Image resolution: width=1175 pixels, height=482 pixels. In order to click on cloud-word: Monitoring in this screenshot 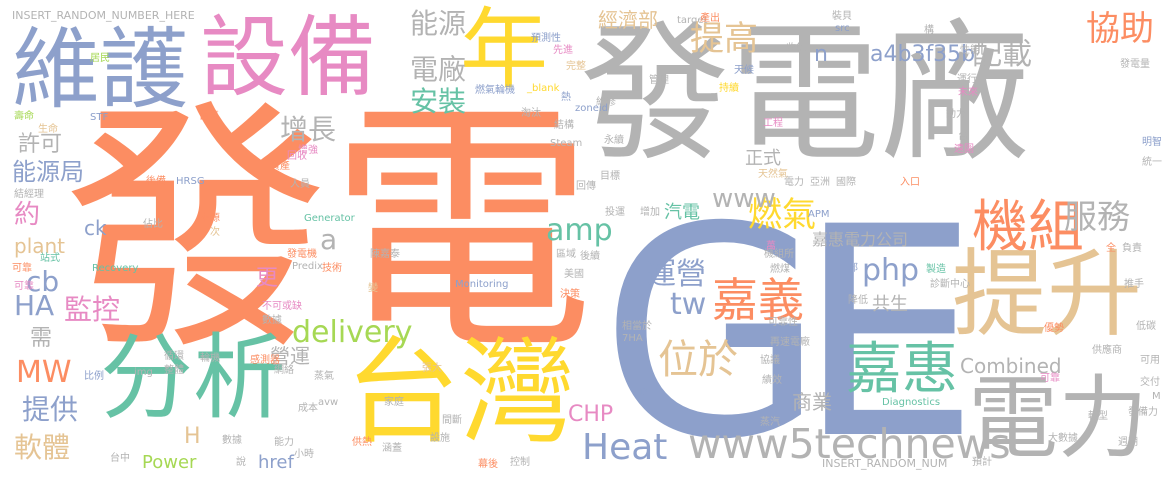, I will do `click(482, 284)`.